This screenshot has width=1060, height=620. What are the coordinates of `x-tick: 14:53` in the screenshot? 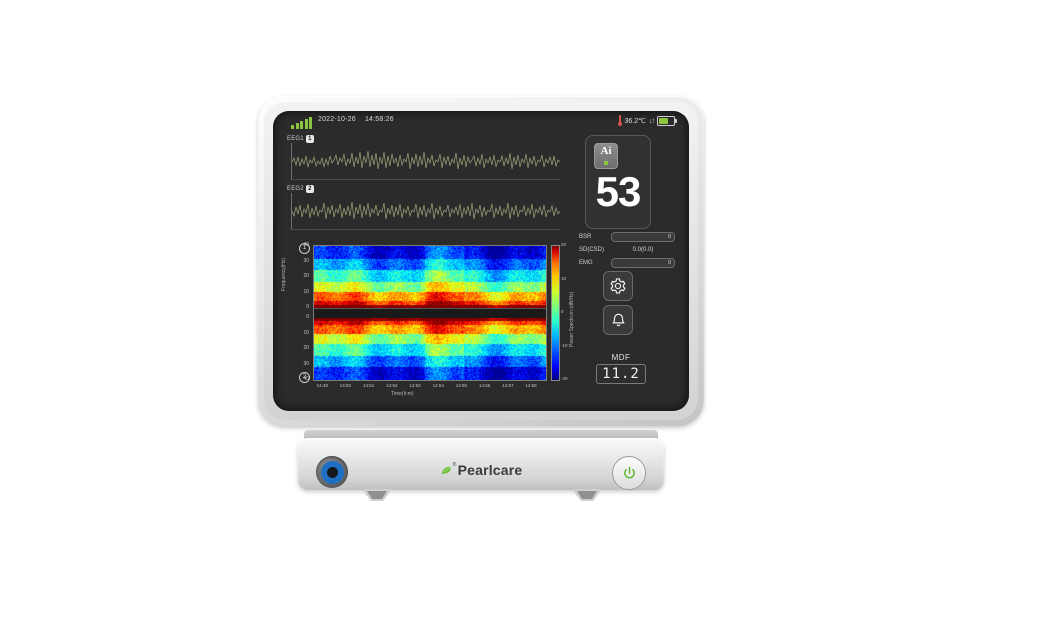 It's located at (415, 385).